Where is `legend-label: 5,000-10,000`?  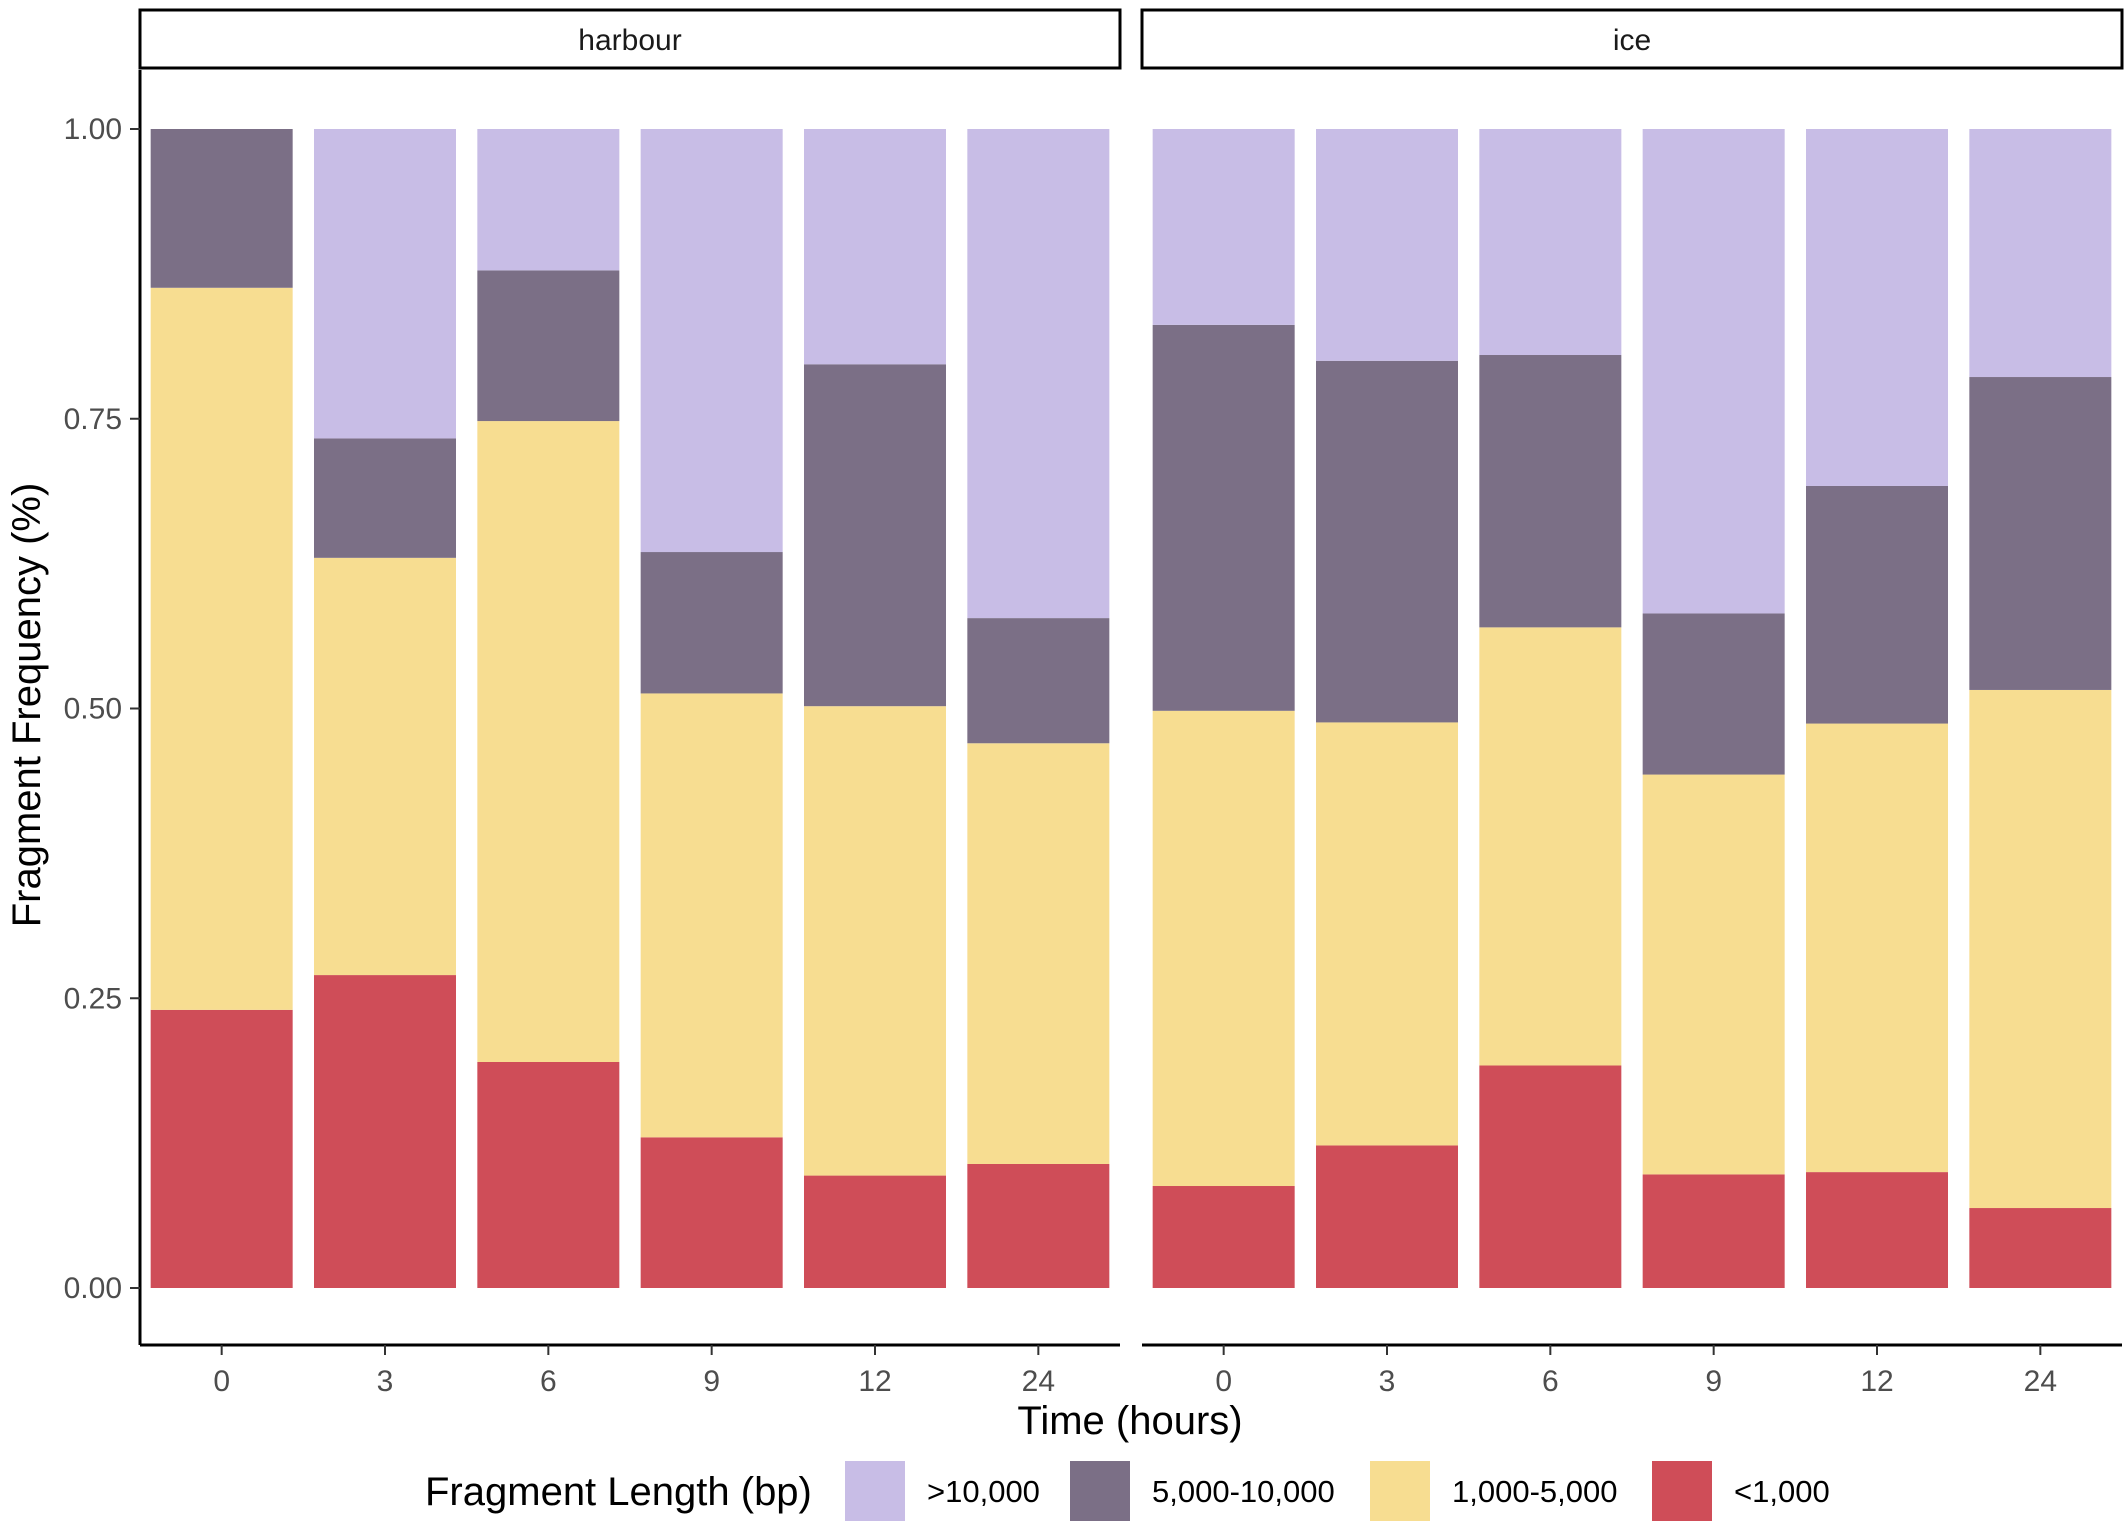
legend-label: 5,000-10,000 is located at coordinates (1243, 1491).